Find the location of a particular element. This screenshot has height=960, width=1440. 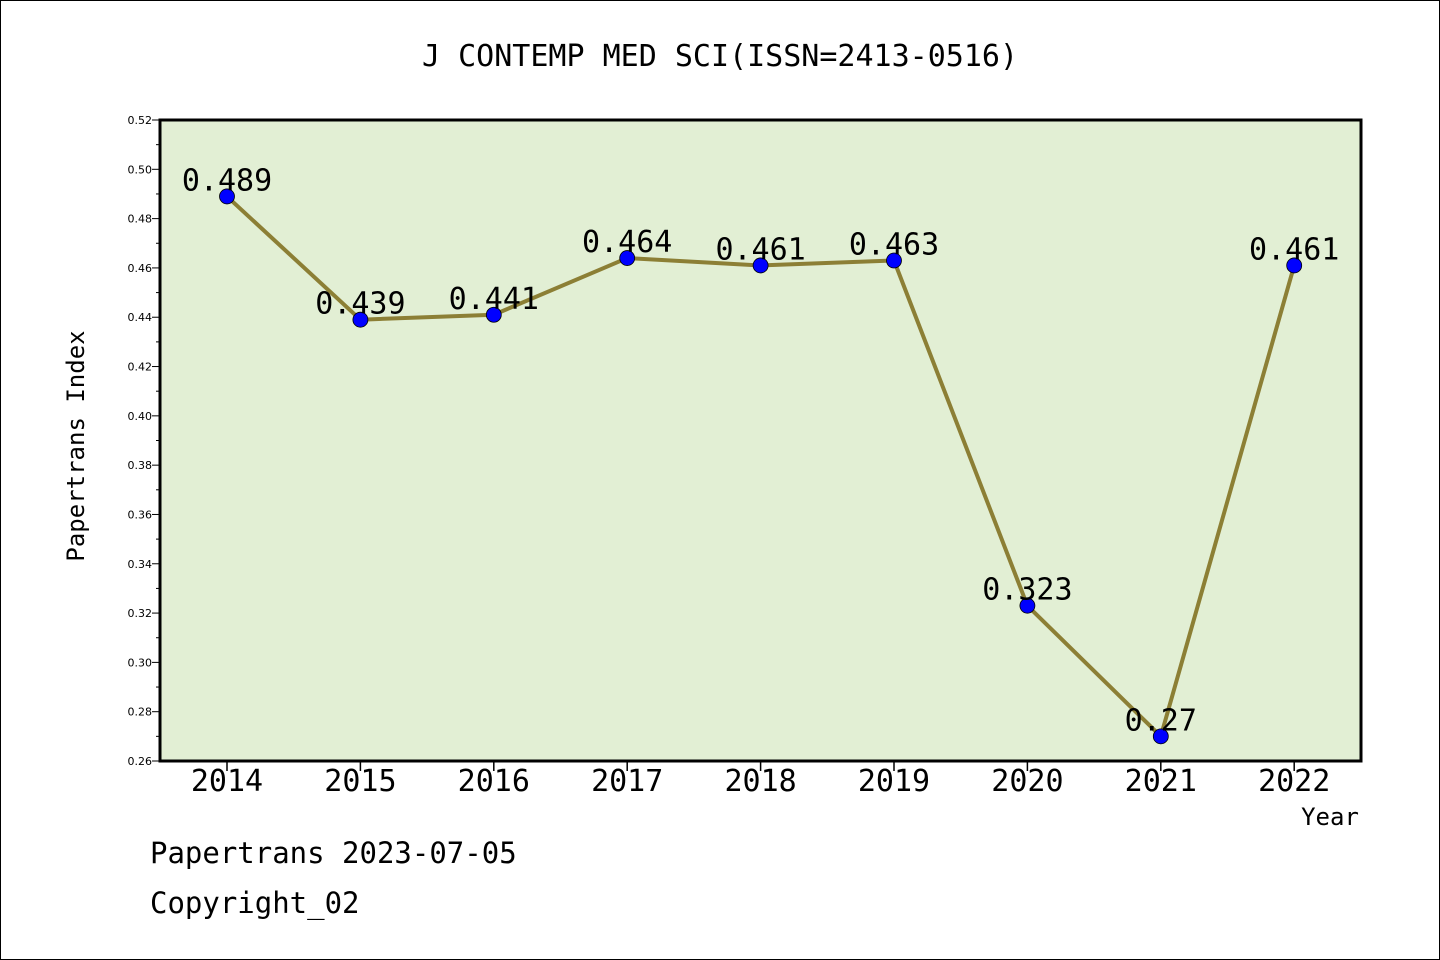

x-tick-label: 2018 is located at coordinates (760, 781).